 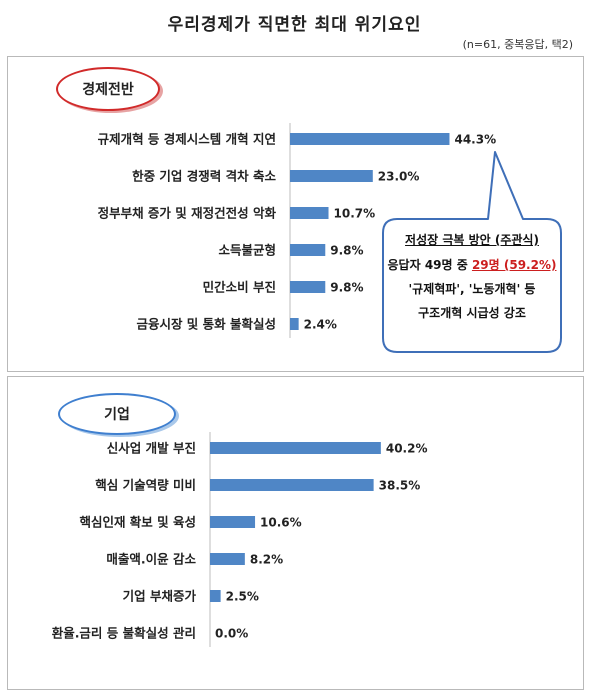 I want to click on data-label: 23.0%, so click(x=399, y=177).